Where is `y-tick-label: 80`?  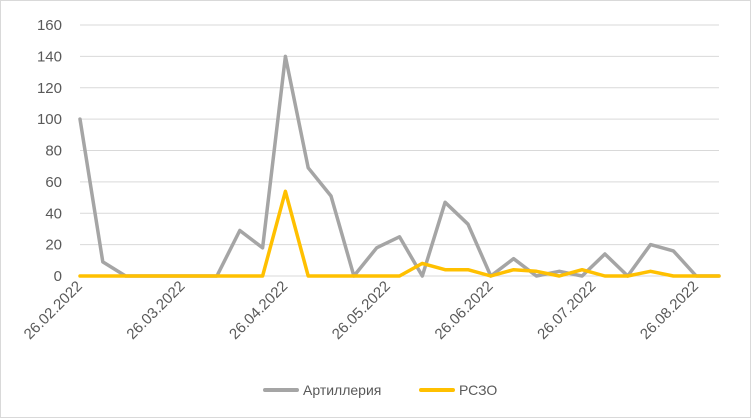 y-tick-label: 80 is located at coordinates (53, 151).